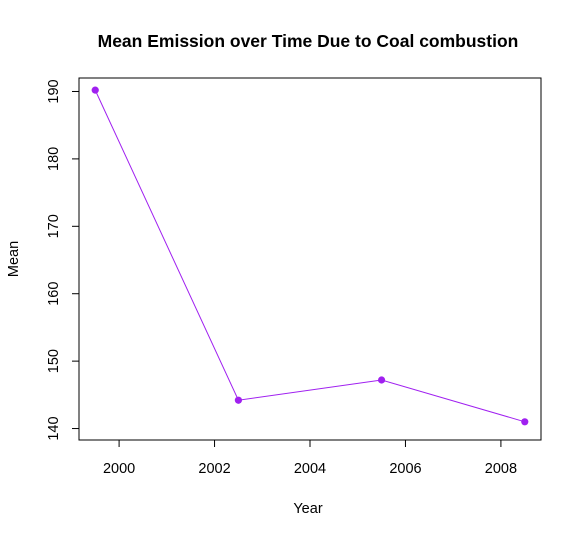  I want to click on y-tick-label: 170, so click(54, 226).